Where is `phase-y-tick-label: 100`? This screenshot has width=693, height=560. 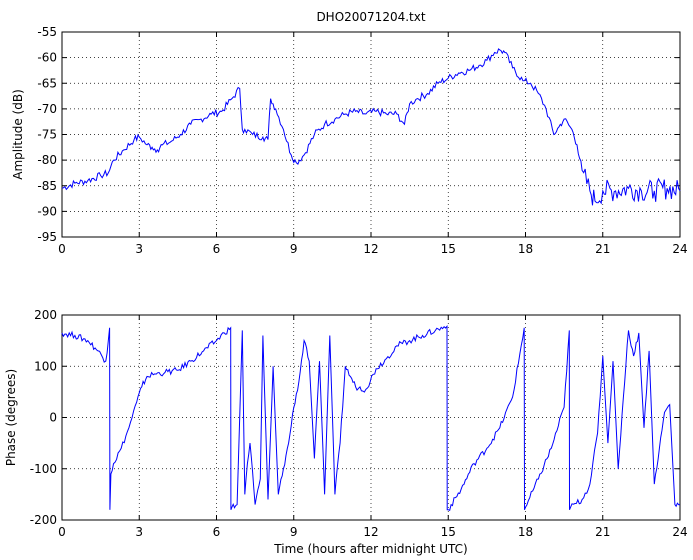 phase-y-tick-label: 100 is located at coordinates (45, 366).